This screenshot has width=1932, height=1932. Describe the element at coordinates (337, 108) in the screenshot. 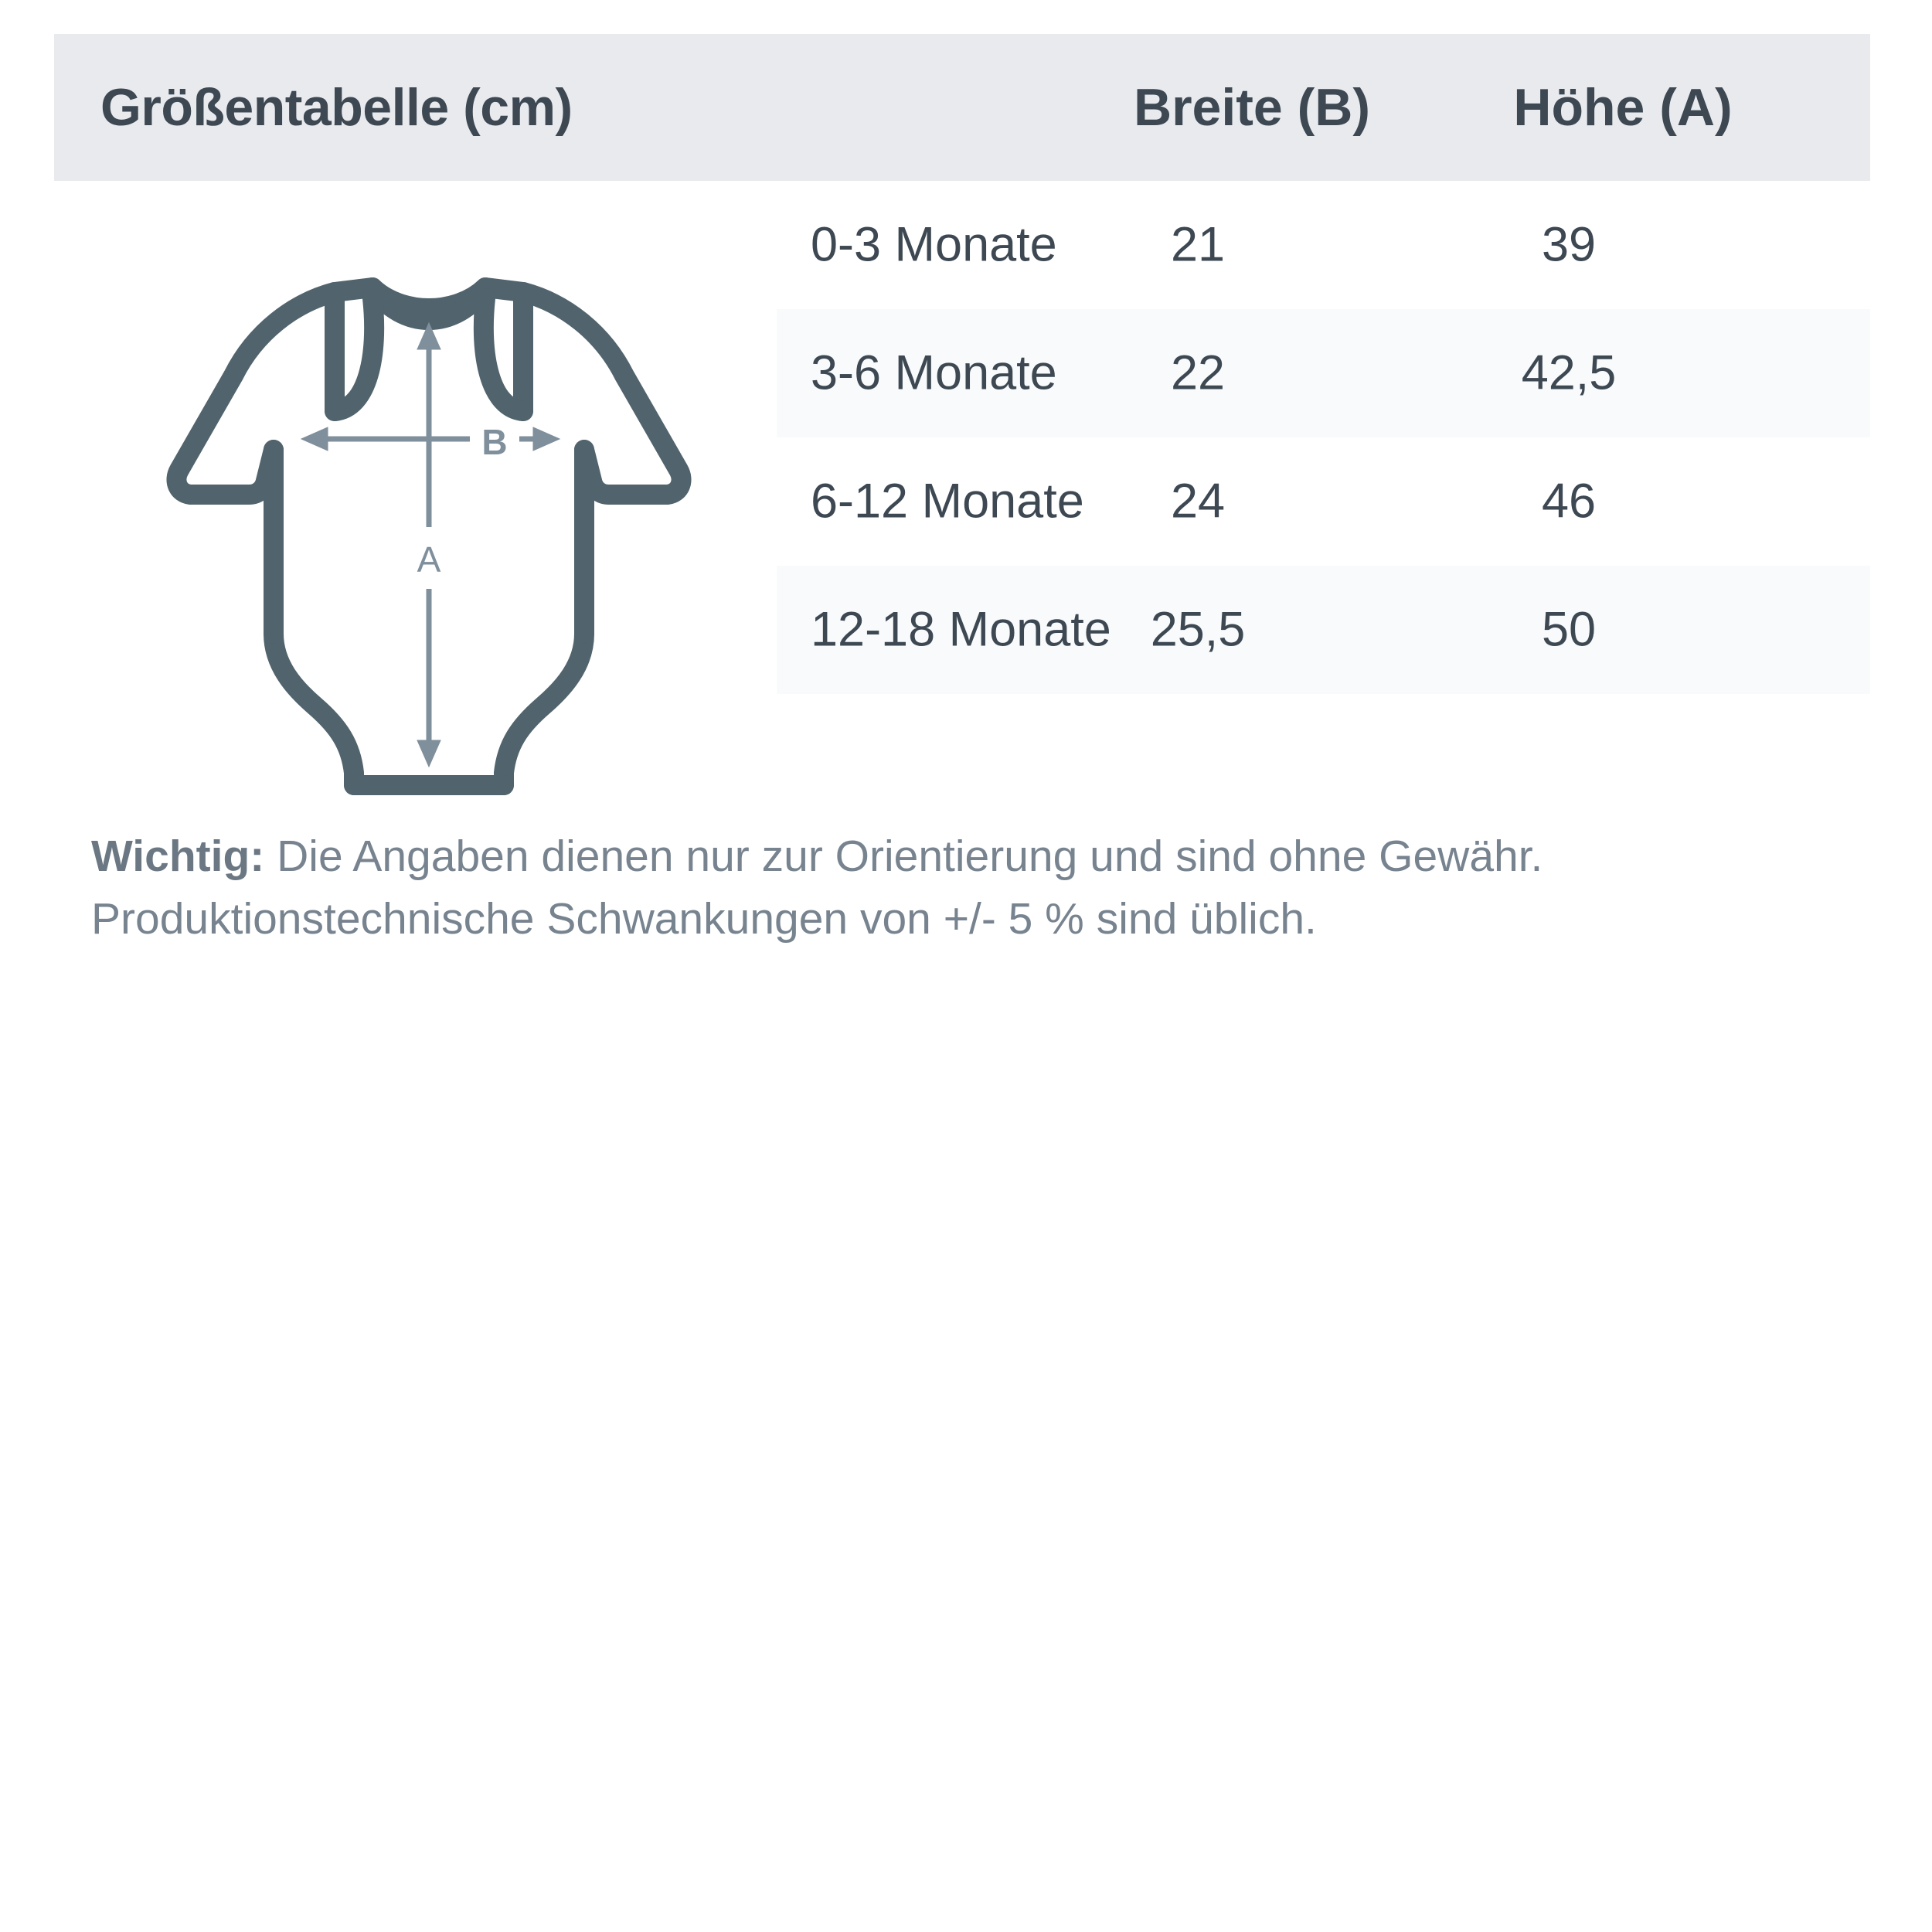

I see `page-title: Größentabelle (cm)` at that location.